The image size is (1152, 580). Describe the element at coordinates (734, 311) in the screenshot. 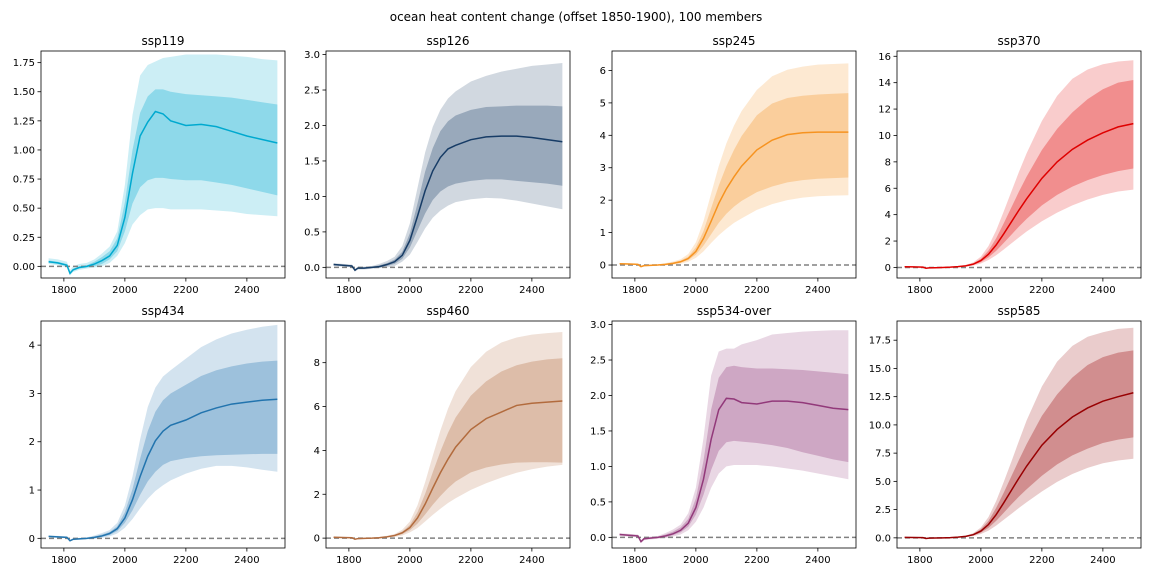

I see `panel-title: ssp534-over` at that location.